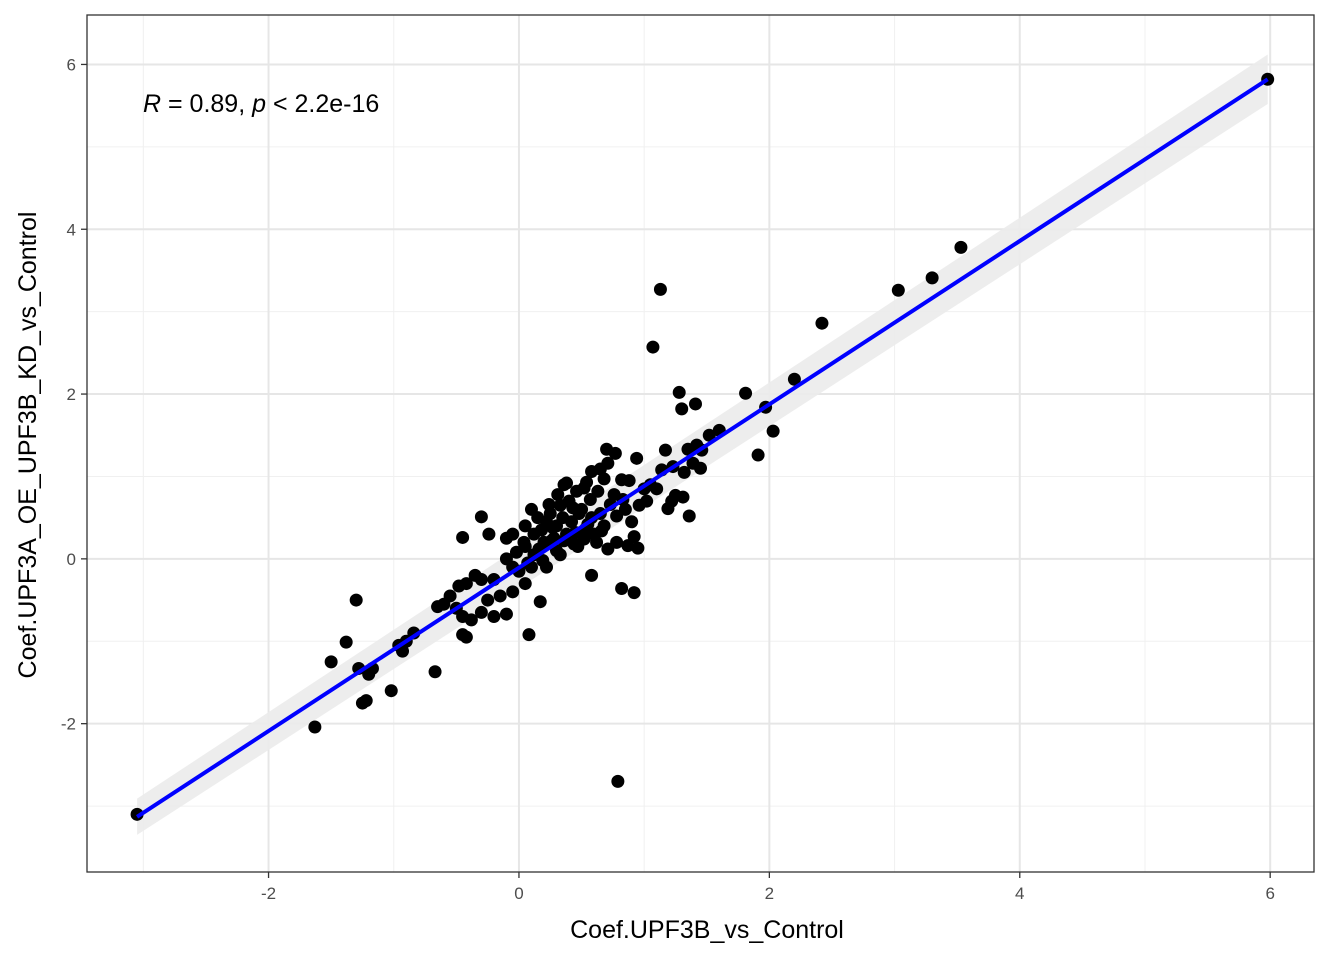 The height and width of the screenshot is (960, 1344). What do you see at coordinates (71, 64) in the screenshot?
I see `y-tick-label: 6` at bounding box center [71, 64].